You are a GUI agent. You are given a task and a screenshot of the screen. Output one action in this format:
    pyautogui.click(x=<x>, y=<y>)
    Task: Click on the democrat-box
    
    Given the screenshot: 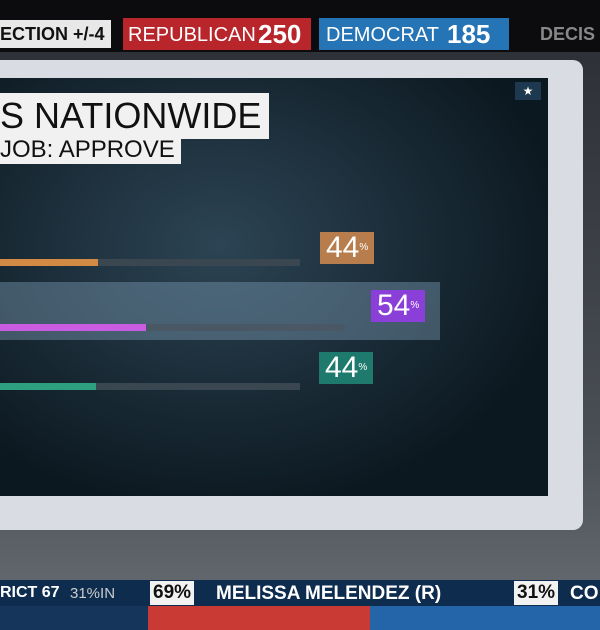 What is the action you would take?
    pyautogui.click(x=414, y=34)
    